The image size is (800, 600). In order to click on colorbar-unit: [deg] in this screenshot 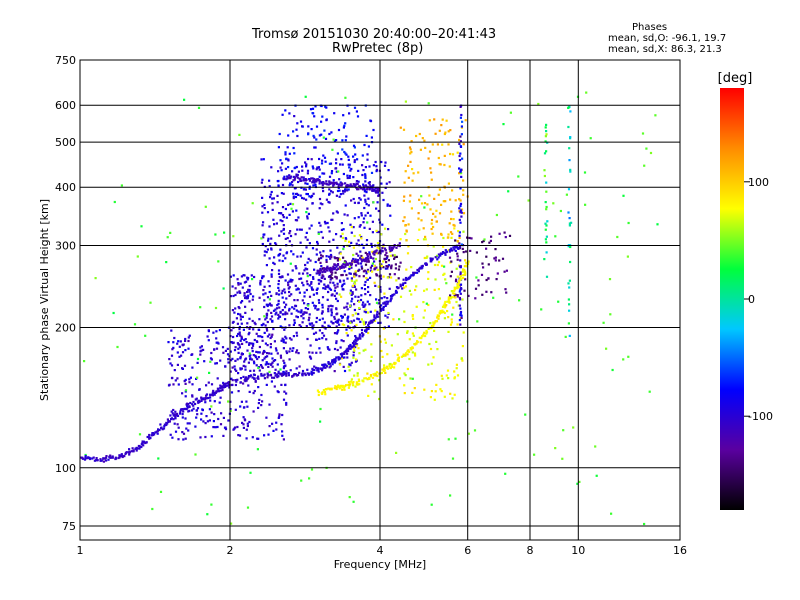, I will do `click(735, 78)`.